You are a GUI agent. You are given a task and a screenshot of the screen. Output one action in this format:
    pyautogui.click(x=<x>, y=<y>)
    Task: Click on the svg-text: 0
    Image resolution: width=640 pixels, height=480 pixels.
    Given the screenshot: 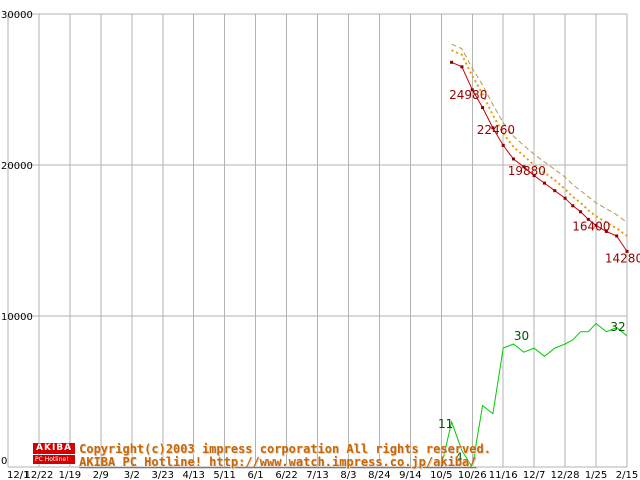 What is the action you would take?
    pyautogui.click(x=4, y=461)
    